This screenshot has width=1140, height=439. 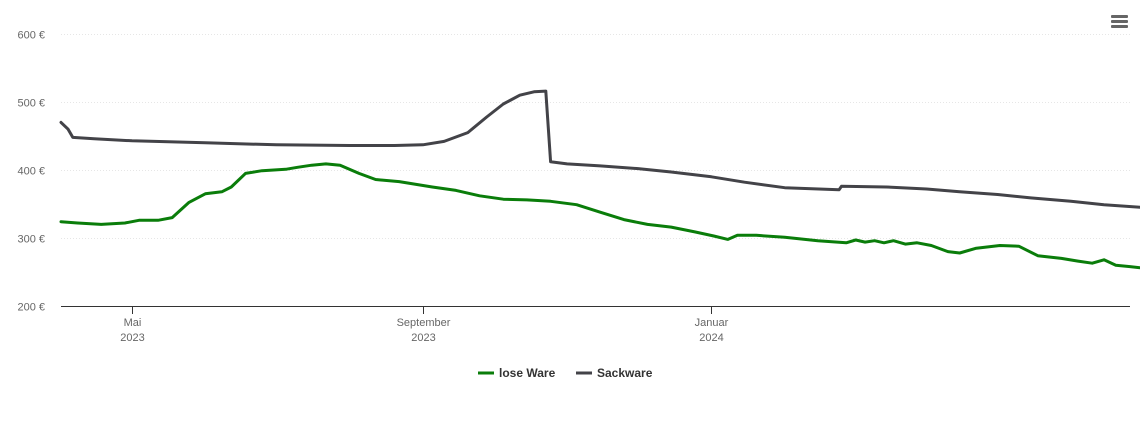 I want to click on x-tick-label: September, so click(x=424, y=323).